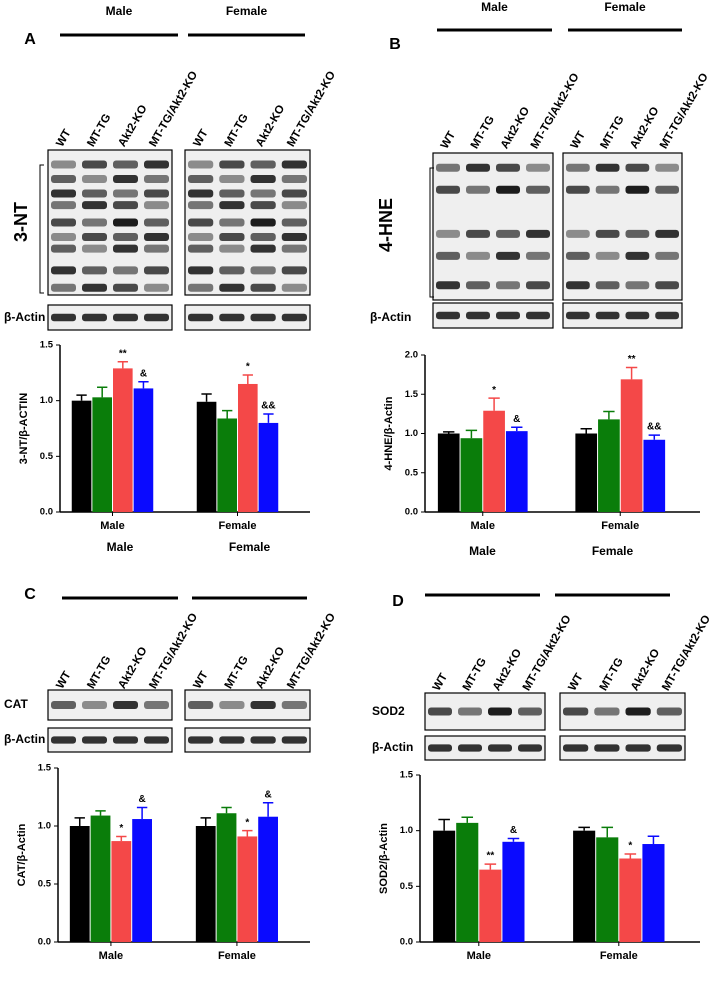  Describe the element at coordinates (613, 551) in the screenshot. I see `group-label: Female` at that location.